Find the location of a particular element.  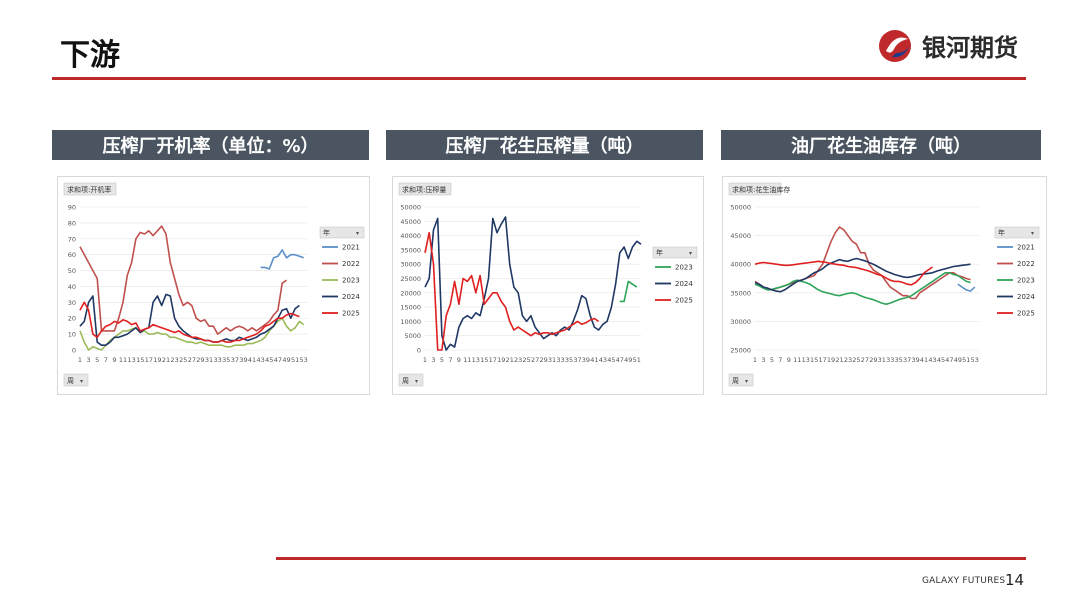

series-line-2024 is located at coordinates (862, 275).